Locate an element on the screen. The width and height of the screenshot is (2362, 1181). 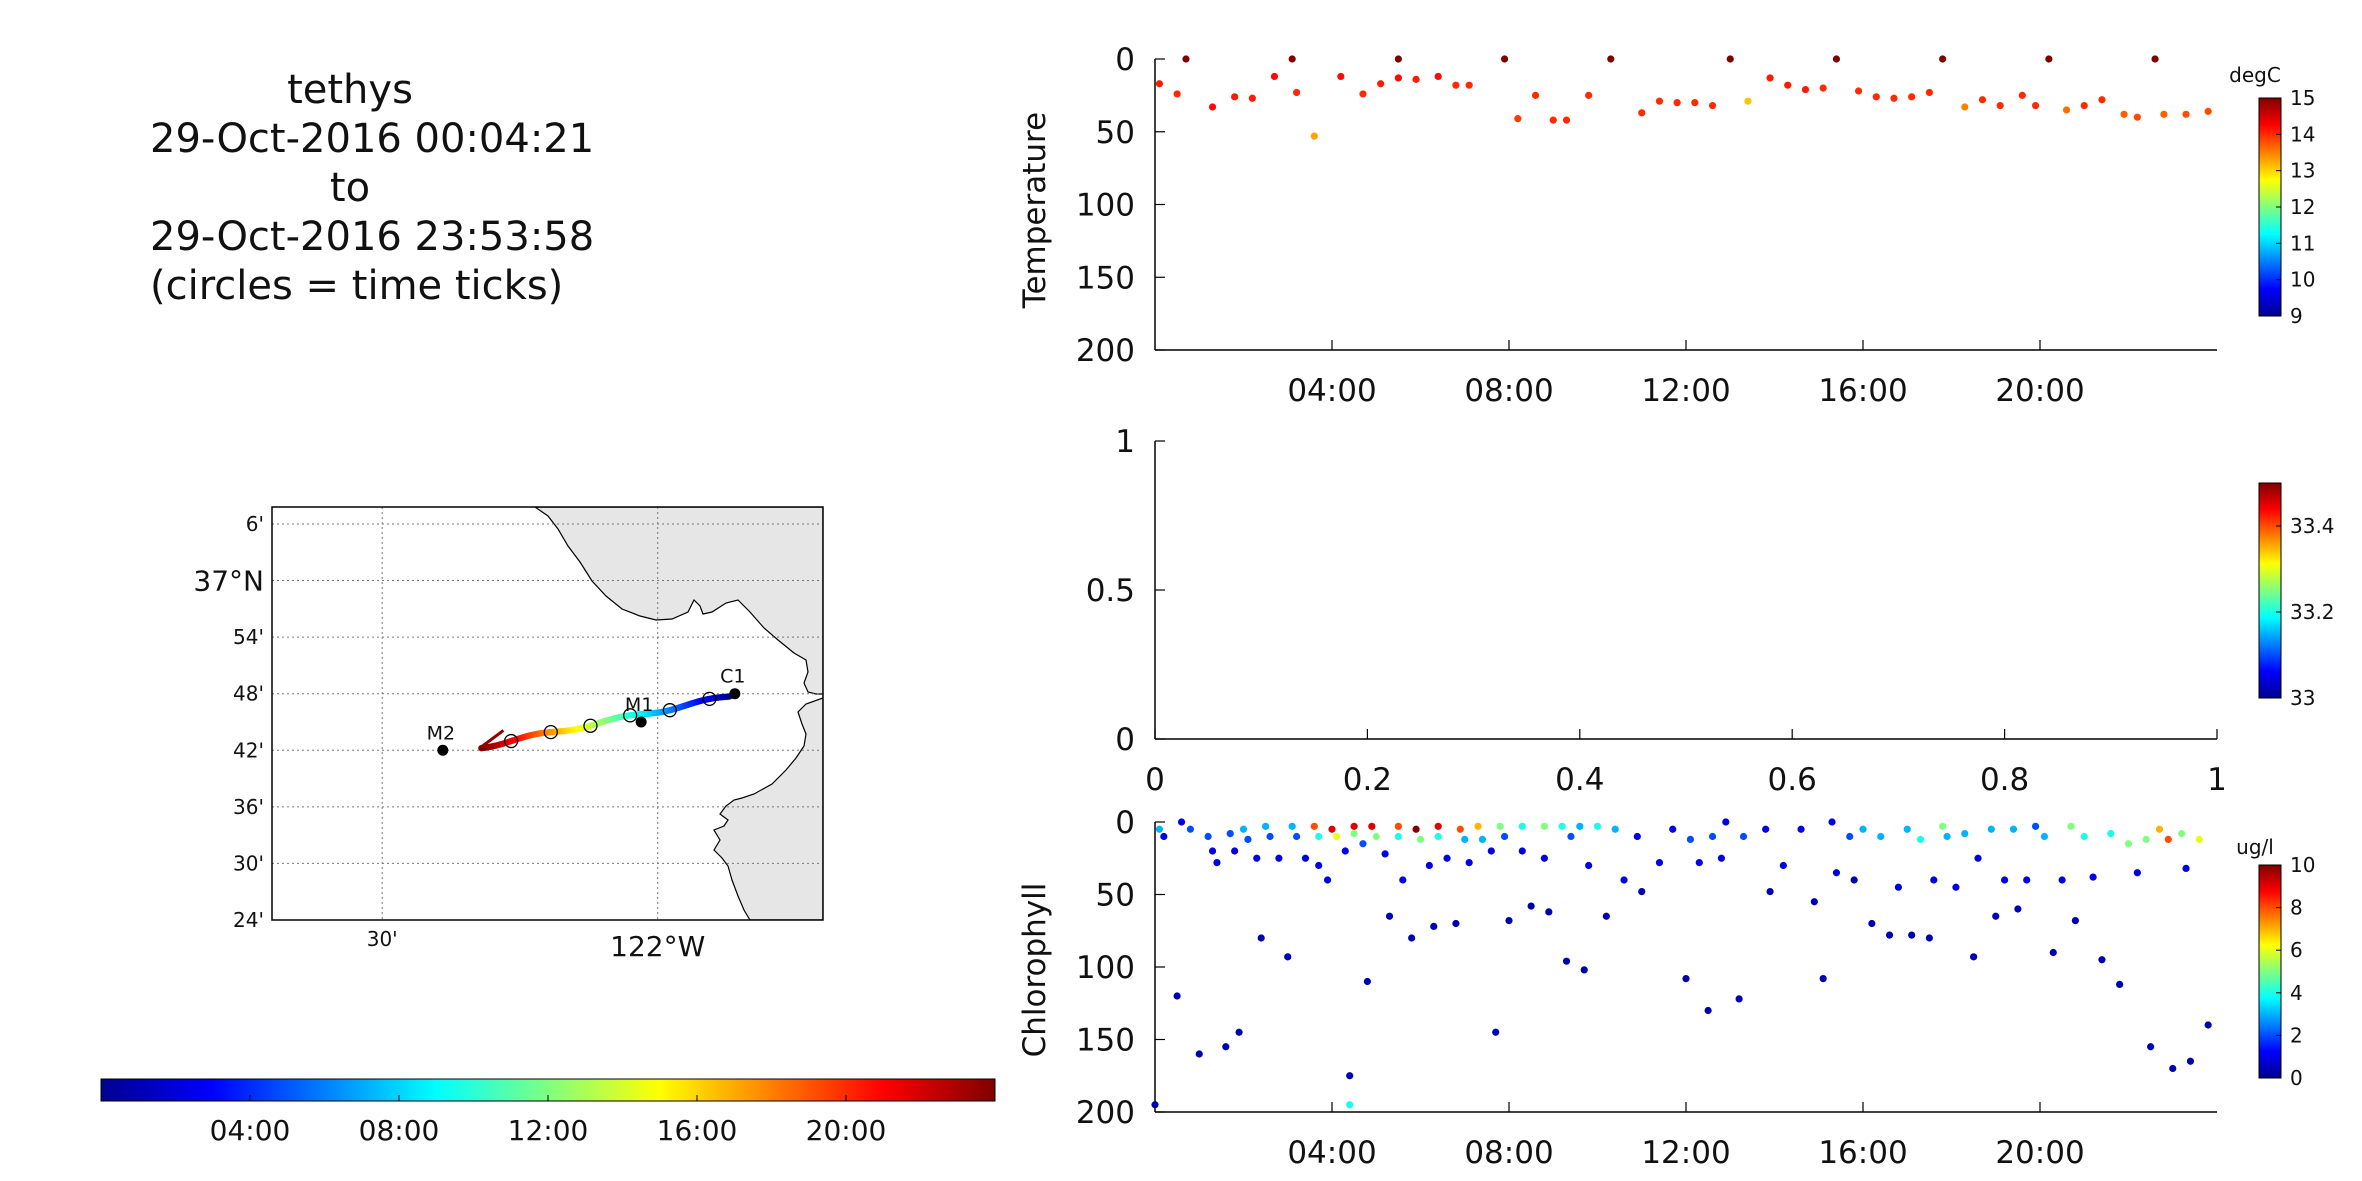
x-tick-label: 08:00 is located at coordinates (1508, 1153).